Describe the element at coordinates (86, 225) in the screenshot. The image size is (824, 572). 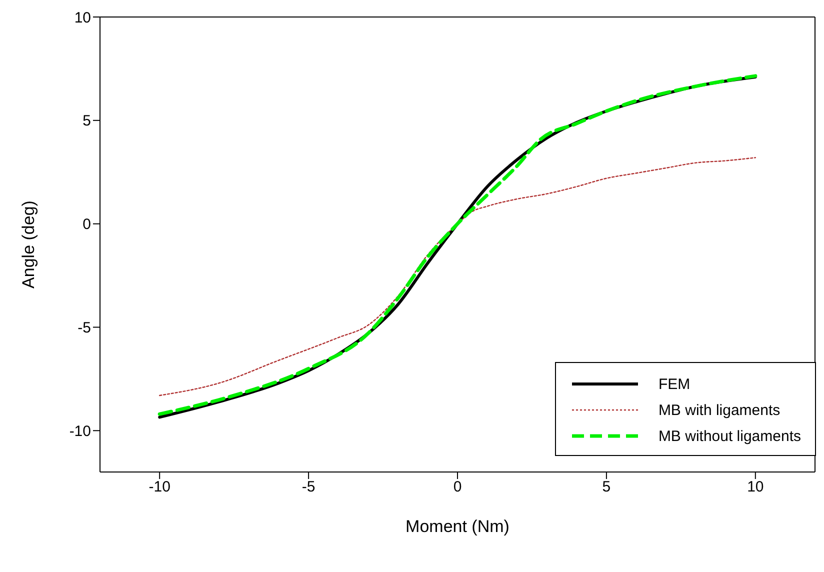
I see `y-tick-label: 0` at that location.